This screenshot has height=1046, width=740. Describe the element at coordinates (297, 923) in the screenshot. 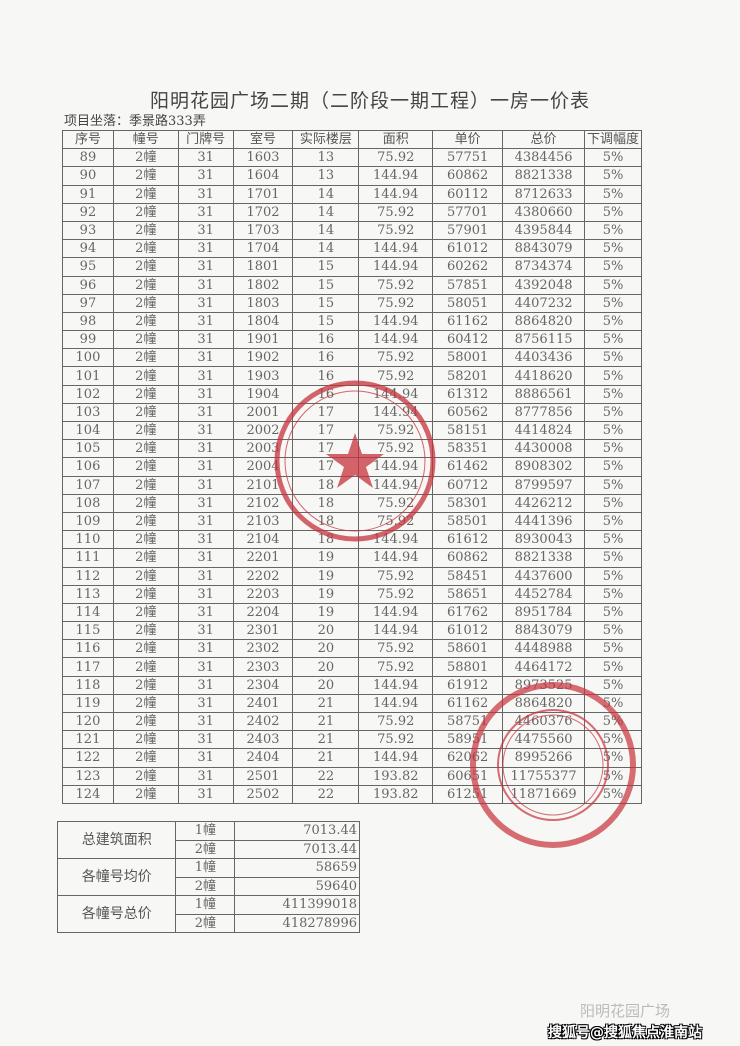

I see `summary-value: 418278996` at that location.